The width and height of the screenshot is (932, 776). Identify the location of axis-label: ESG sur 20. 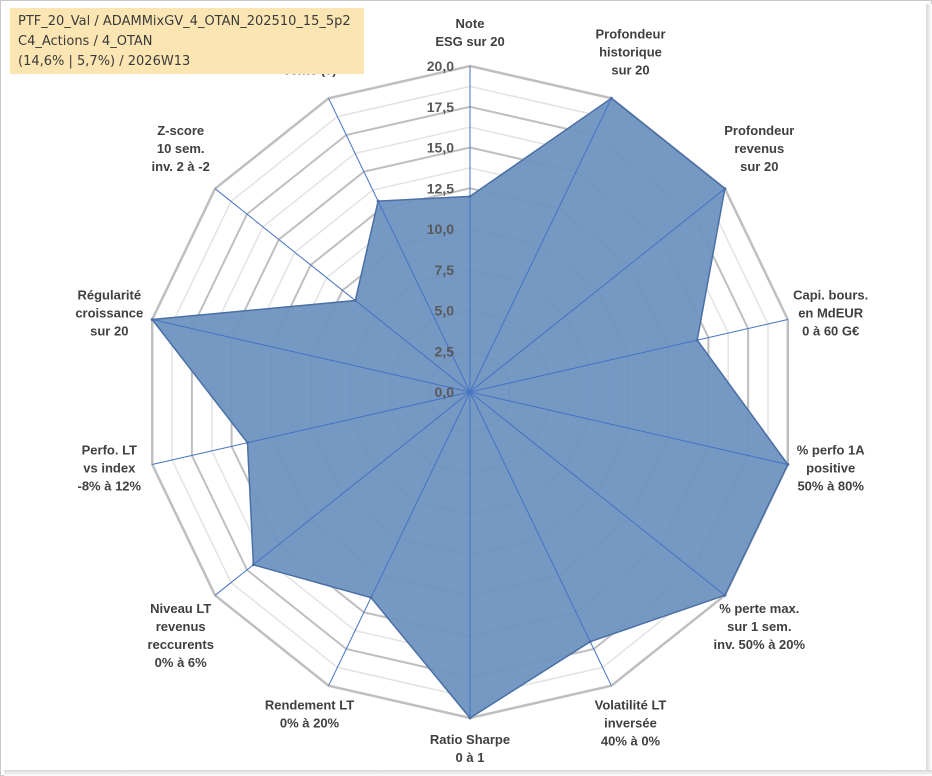
(469, 41).